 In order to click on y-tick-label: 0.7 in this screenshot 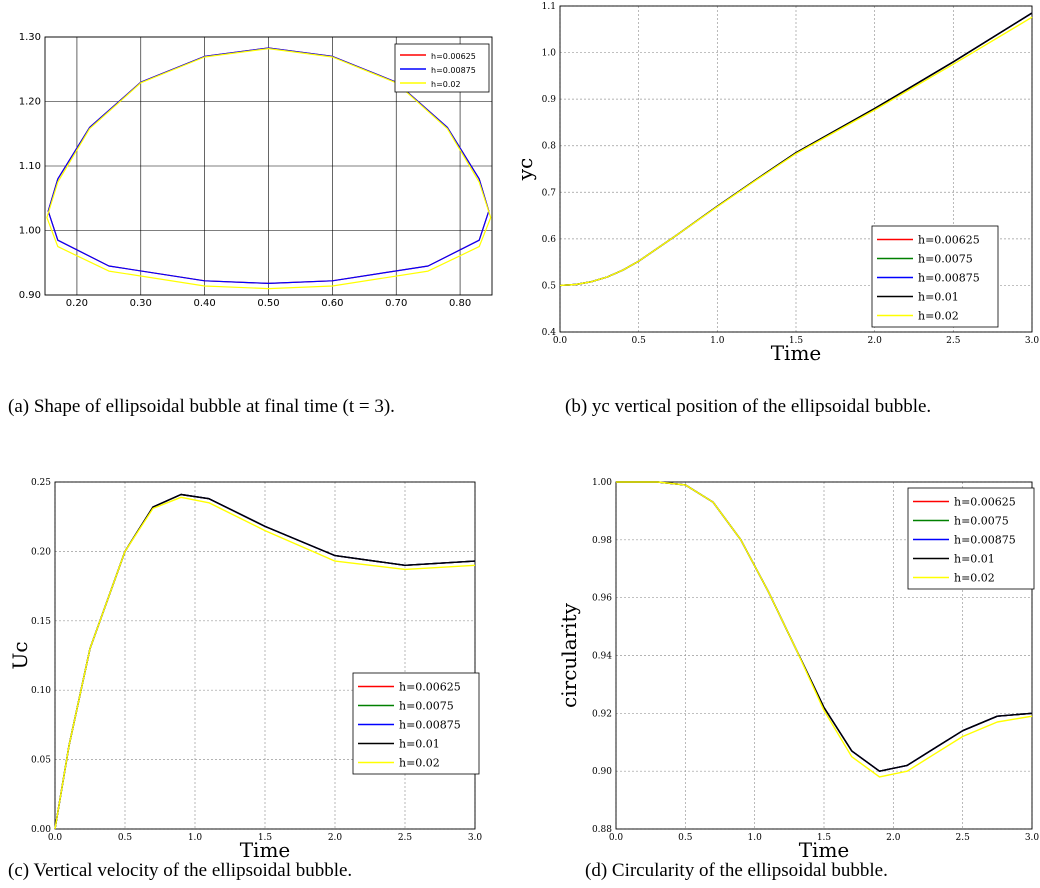, I will do `click(549, 193)`.